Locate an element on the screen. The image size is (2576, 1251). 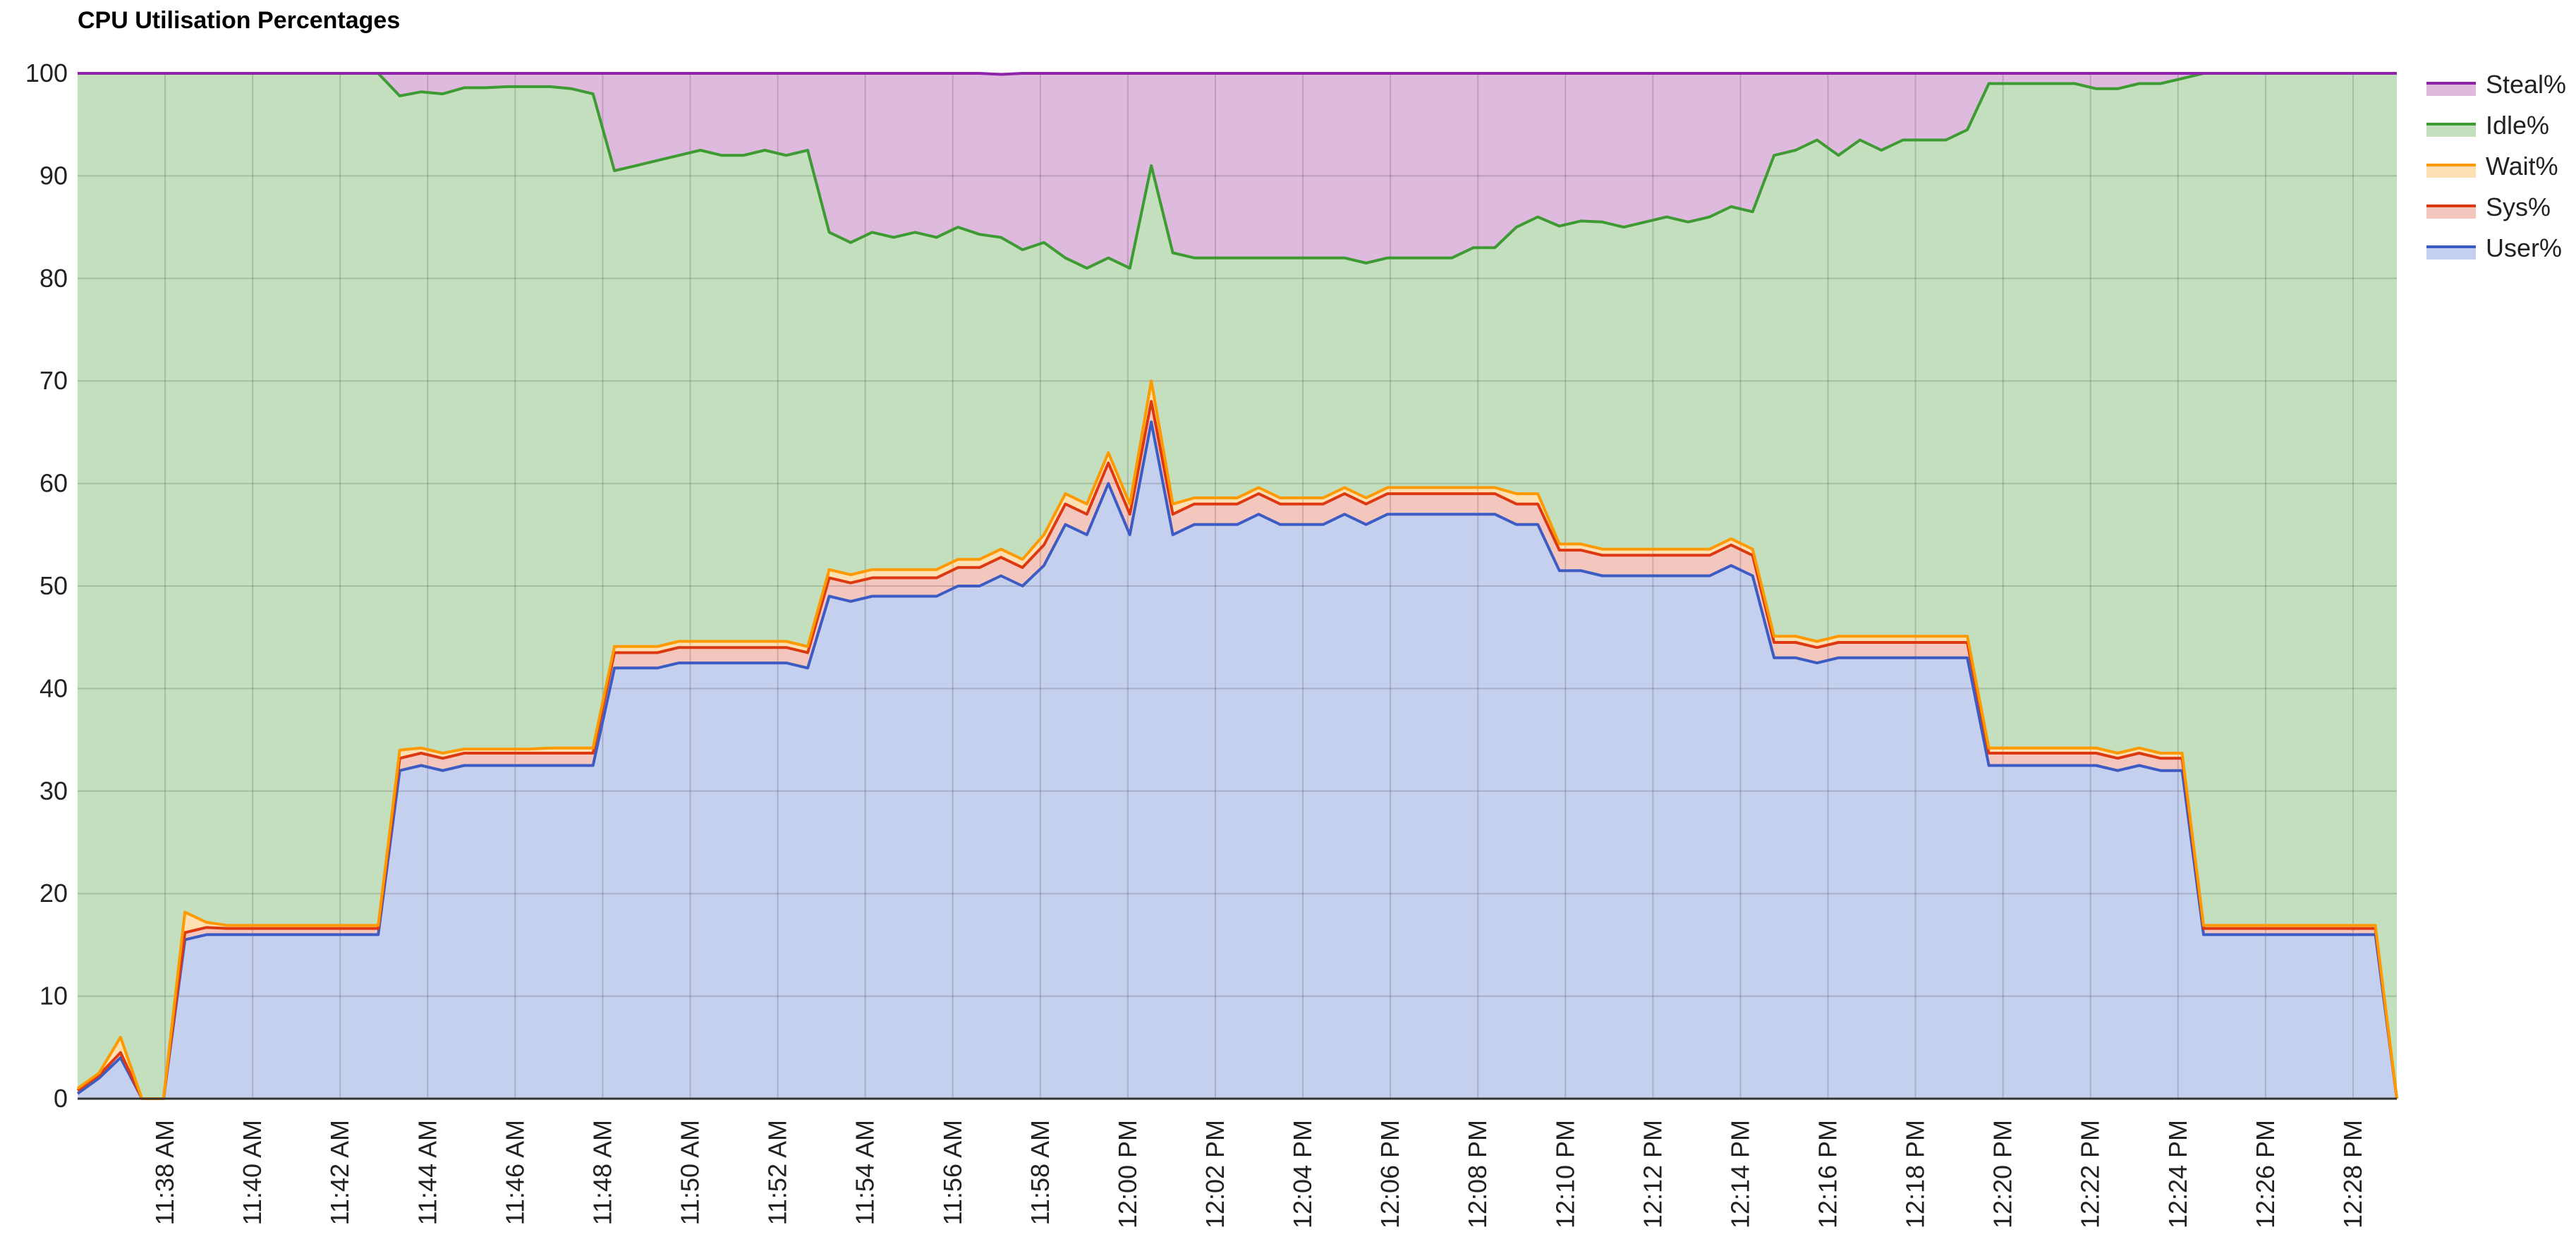
x-tick-label: 12:06 PM is located at coordinates (1389, 1174).